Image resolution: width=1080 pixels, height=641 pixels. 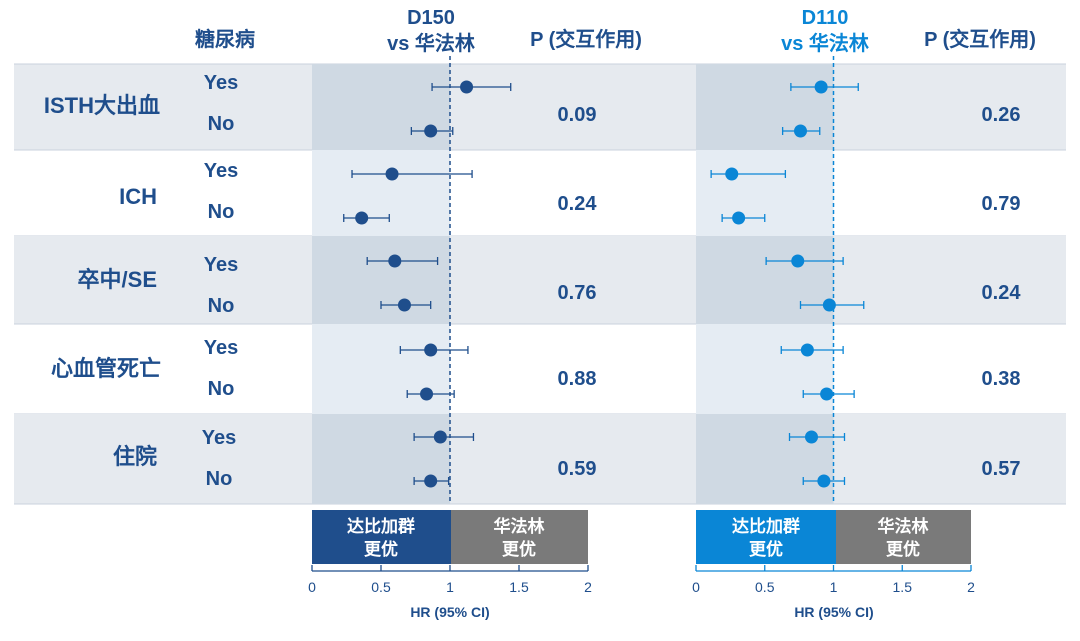 What do you see at coordinates (519, 526) in the screenshot?
I see `panel1-favor-right-line1: 华法林` at bounding box center [519, 526].